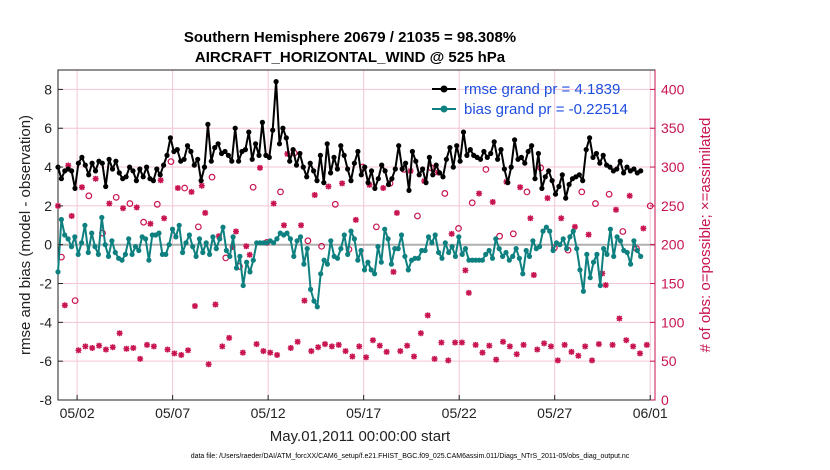 The width and height of the screenshot is (830, 470). Describe the element at coordinates (350, 57) in the screenshot. I see `chart-subtitle: AIRCRAFT_HORIZONTAL_WIND @ 525 hPa` at that location.